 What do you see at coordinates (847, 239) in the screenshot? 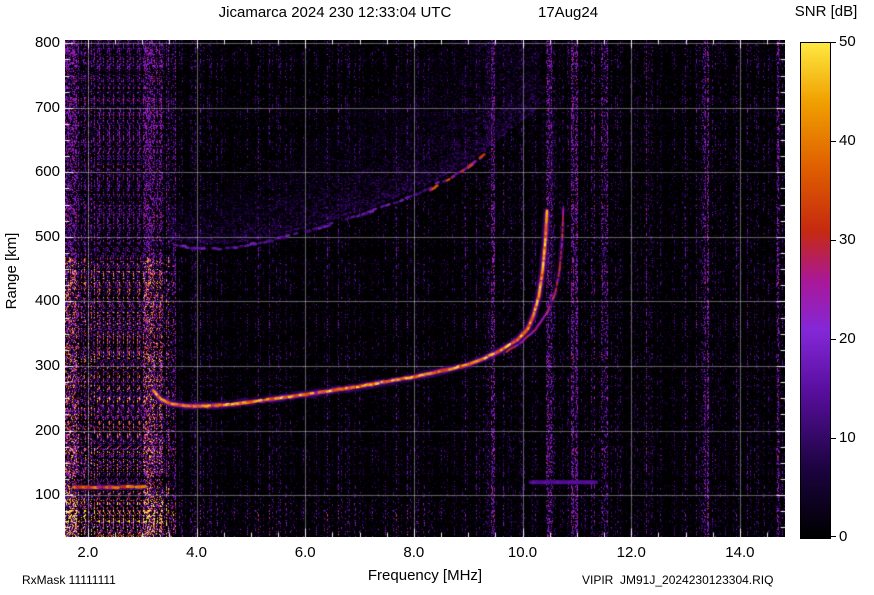
I see `colorbar-tick-label: 30` at bounding box center [847, 239].